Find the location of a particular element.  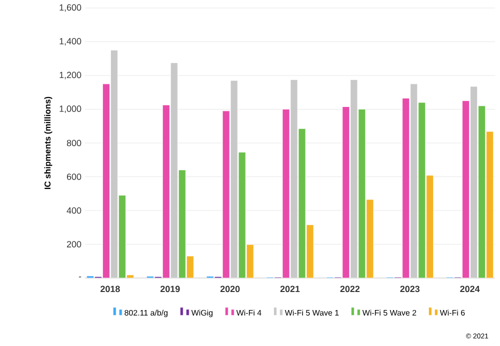

x-tick-label: 2019 is located at coordinates (170, 289).